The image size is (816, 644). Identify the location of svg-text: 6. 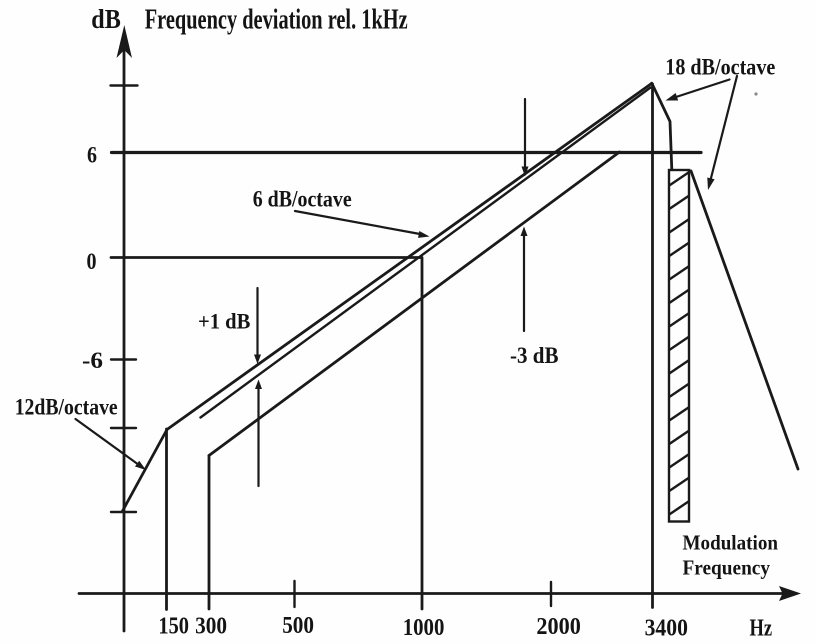
(92, 155).